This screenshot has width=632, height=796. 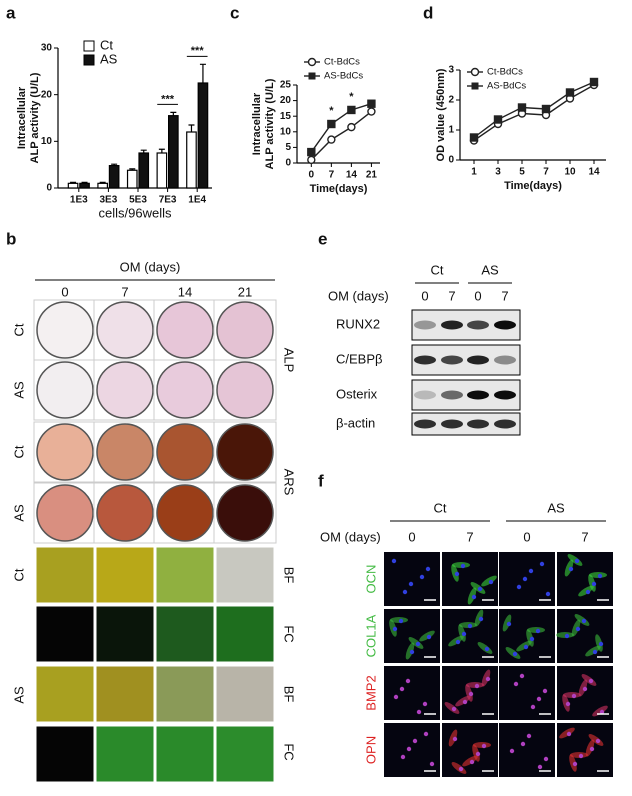 What do you see at coordinates (352, 175) in the screenshot?
I see `x-tick-label: 14` at bounding box center [352, 175].